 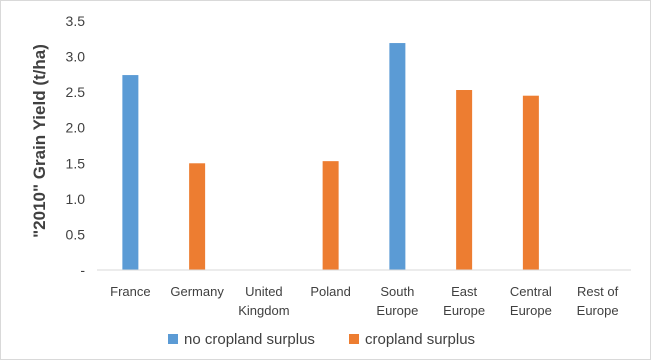 I want to click on legend-label: no cropland surplus, so click(x=249, y=339).